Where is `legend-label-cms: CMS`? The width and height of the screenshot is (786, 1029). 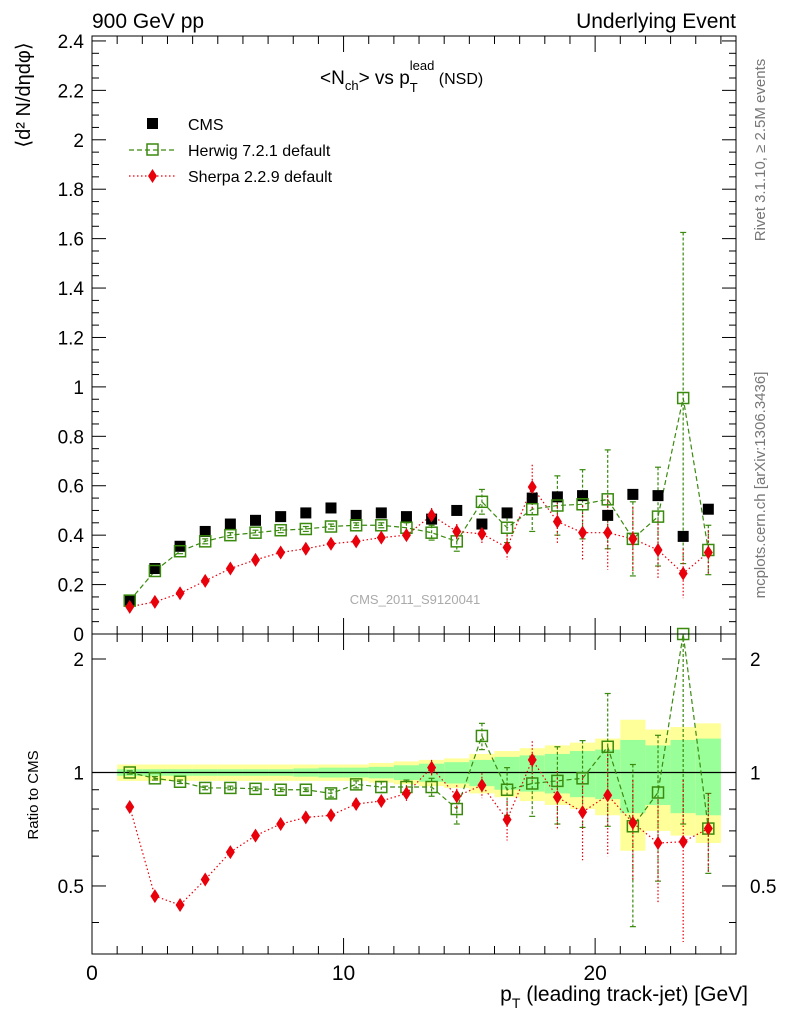
legend-label-cms: CMS is located at coordinates (206, 125).